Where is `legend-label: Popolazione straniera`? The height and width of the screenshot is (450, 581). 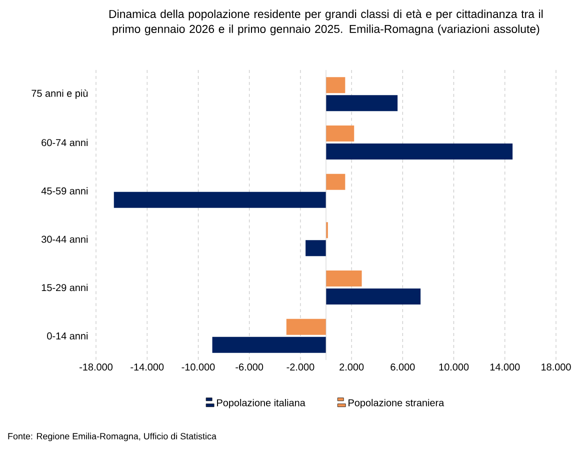
legend-label: Popolazione straniera is located at coordinates (396, 403).